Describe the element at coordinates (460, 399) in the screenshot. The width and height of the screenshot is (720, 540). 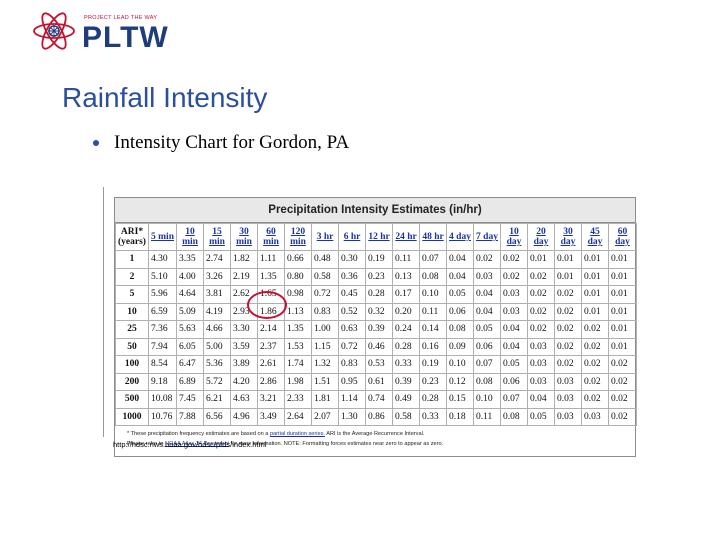
I see `intensity-cell: 0.15` at that location.